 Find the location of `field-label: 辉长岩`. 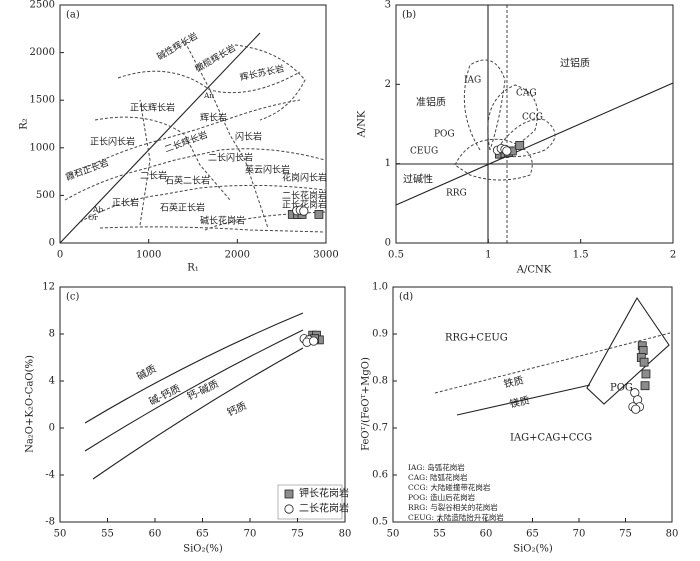

field-label: 辉长岩 is located at coordinates (213, 118).